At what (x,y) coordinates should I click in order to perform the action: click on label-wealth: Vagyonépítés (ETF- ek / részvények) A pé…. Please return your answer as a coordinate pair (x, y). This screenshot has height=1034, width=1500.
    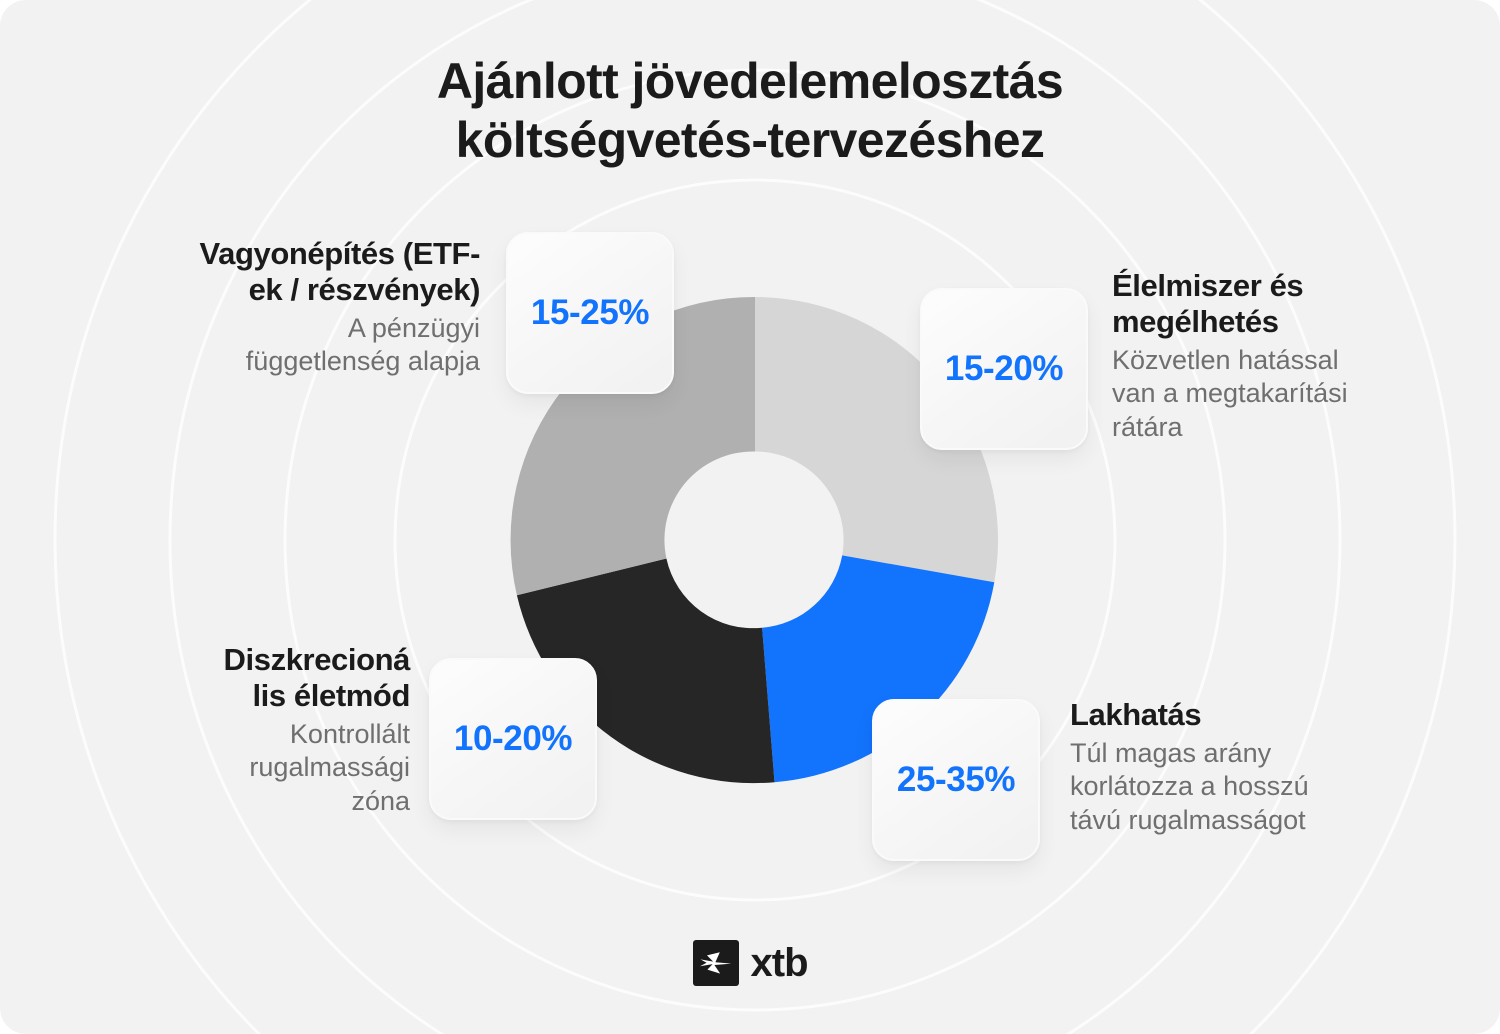
    Looking at the image, I should click on (270, 307).